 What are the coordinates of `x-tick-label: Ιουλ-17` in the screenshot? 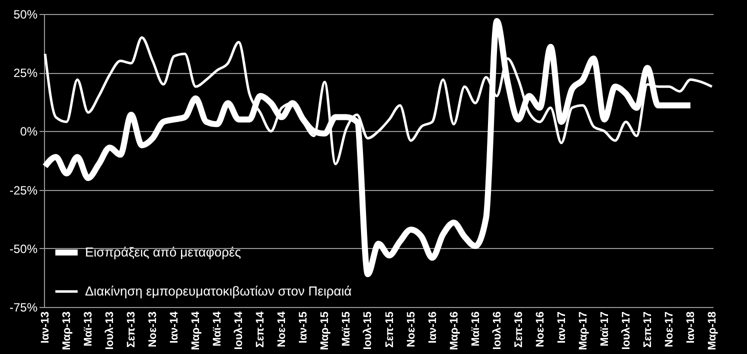 It's located at (626, 331).